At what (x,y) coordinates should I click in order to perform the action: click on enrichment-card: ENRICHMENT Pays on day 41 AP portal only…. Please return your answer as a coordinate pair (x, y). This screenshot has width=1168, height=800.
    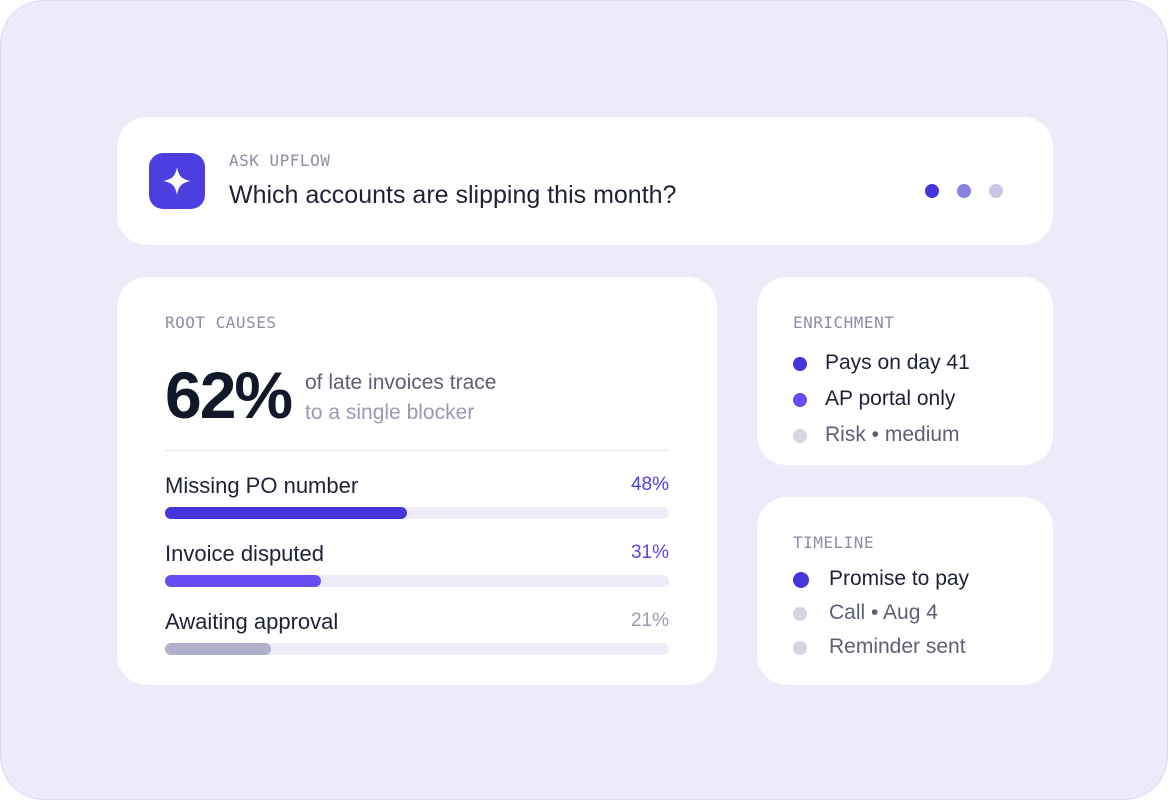
    Looking at the image, I should click on (905, 371).